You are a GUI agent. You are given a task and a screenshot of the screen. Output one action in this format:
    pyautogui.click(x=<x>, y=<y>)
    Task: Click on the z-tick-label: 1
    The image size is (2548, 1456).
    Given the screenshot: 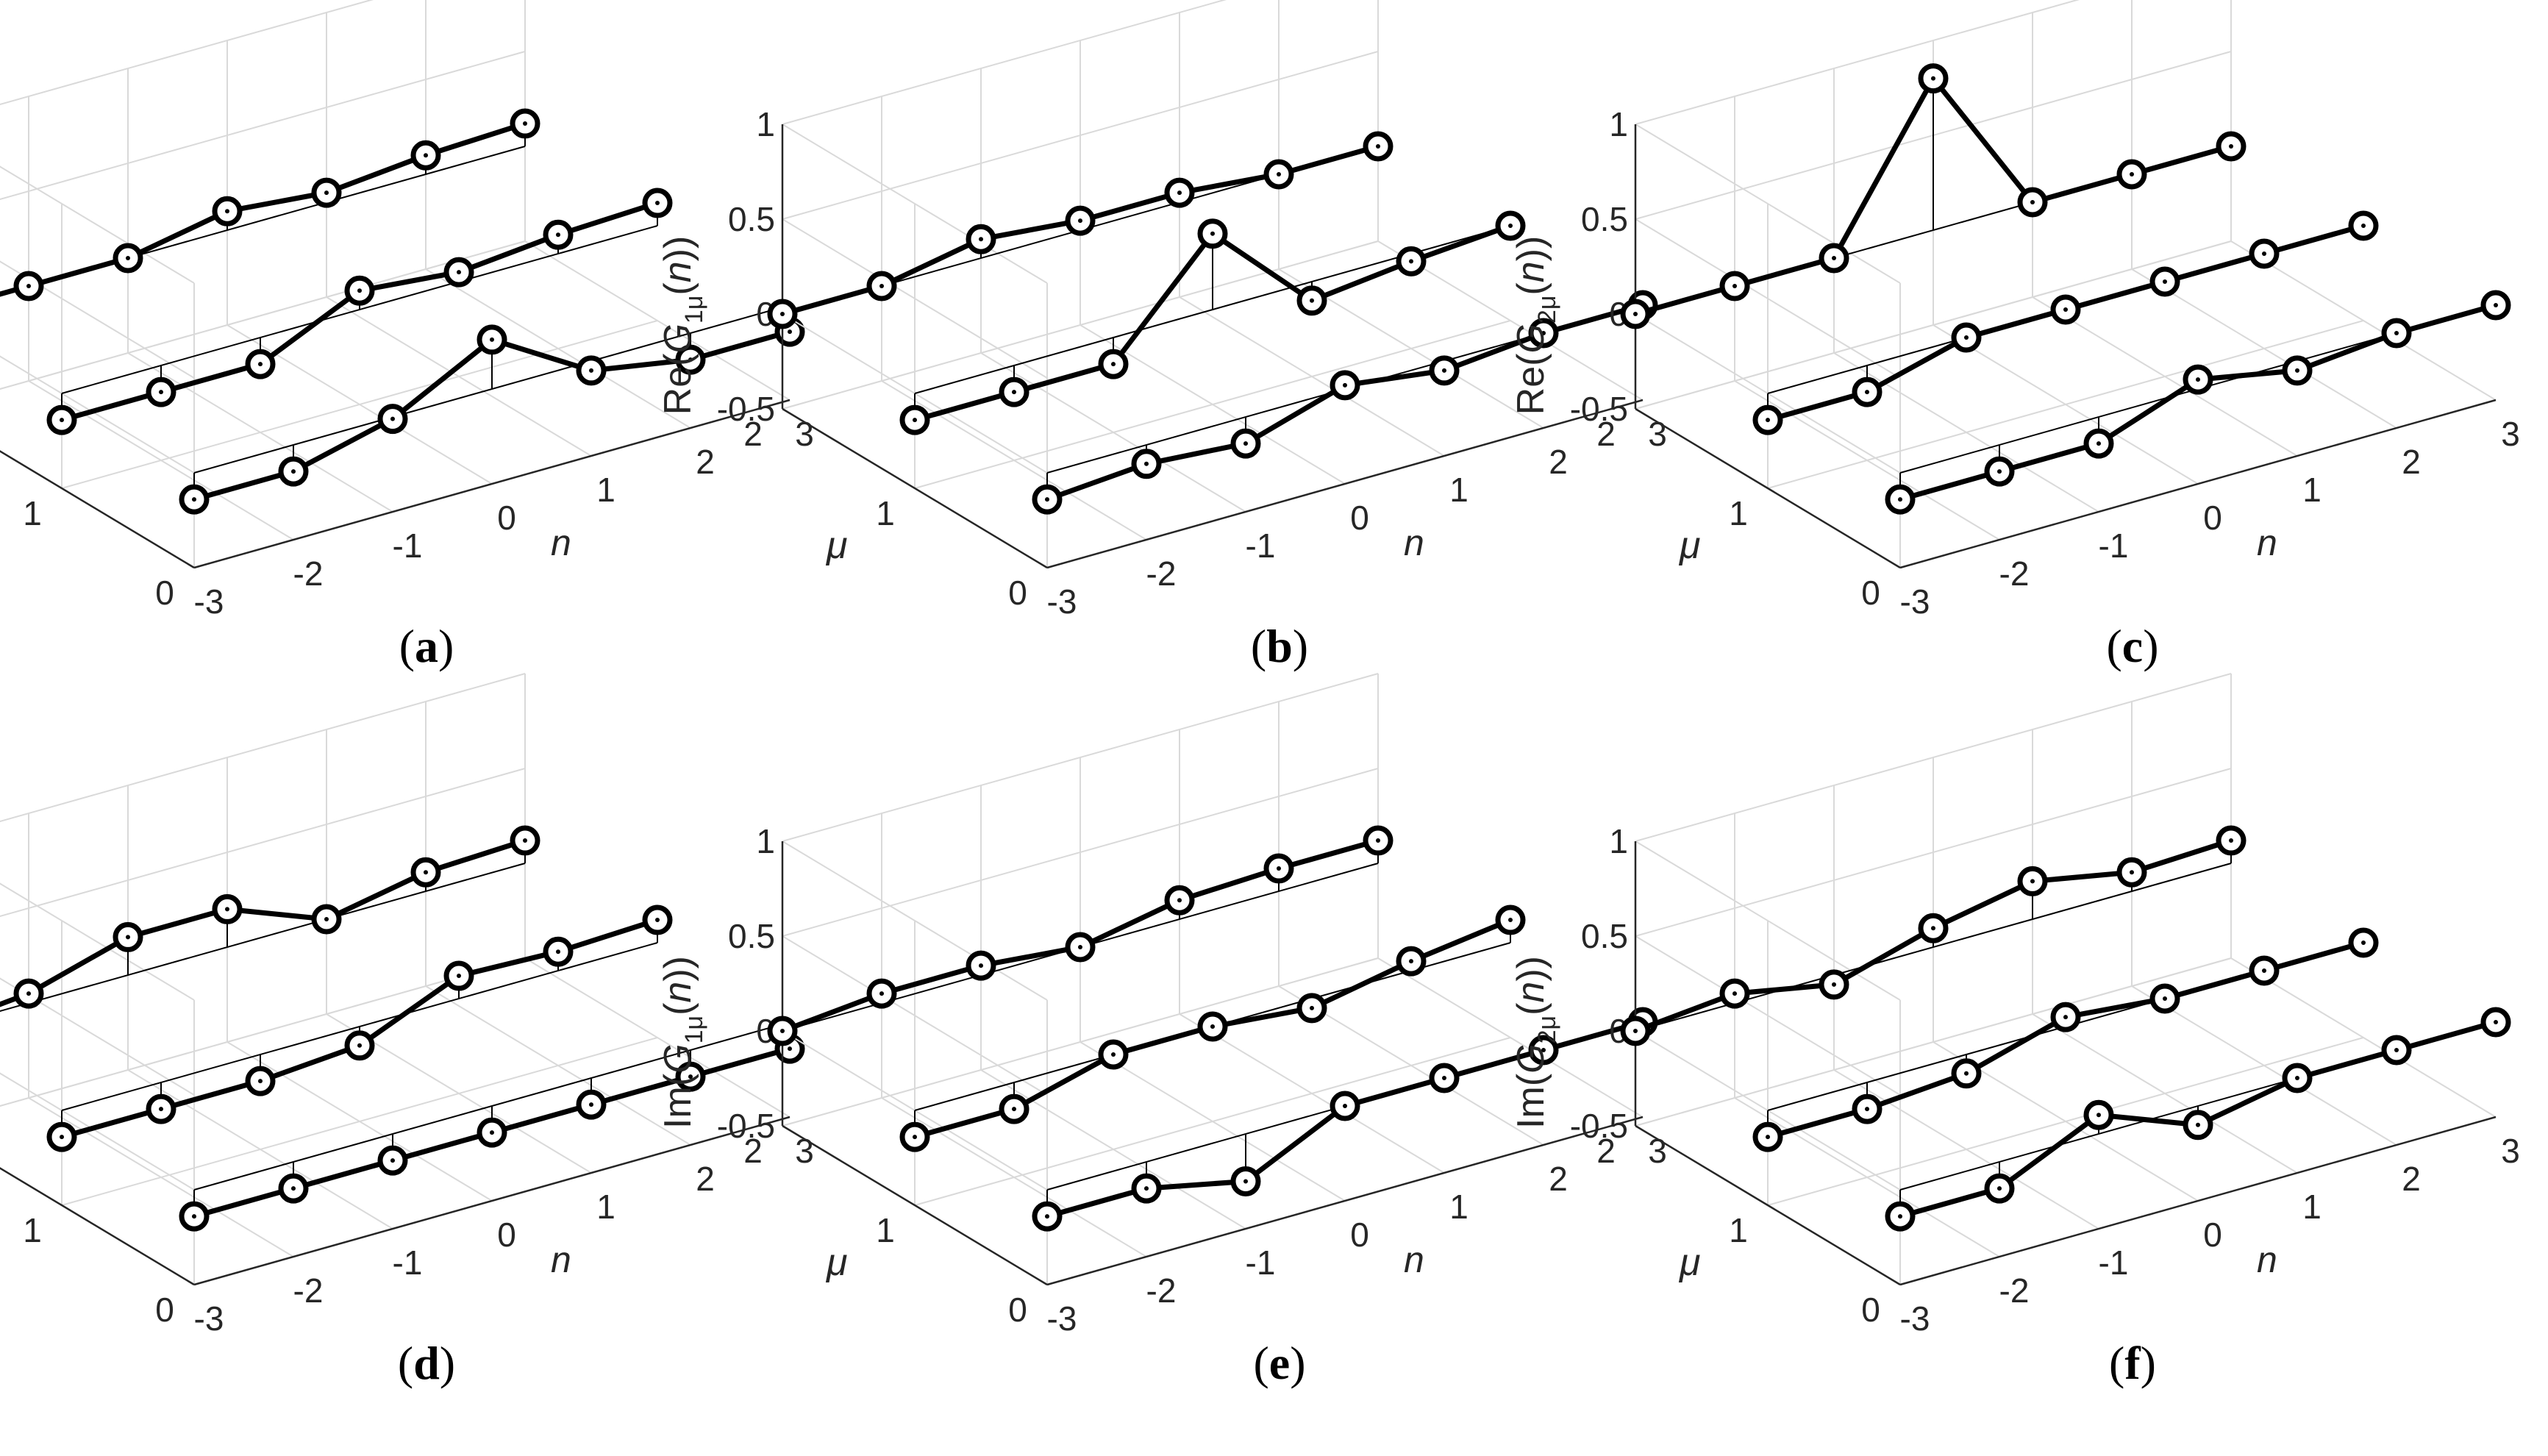 What is the action you would take?
    pyautogui.click(x=765, y=841)
    